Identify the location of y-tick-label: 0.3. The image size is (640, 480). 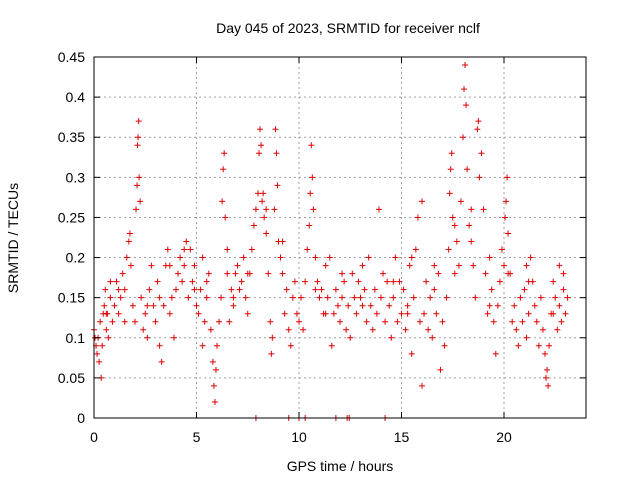
(76, 177).